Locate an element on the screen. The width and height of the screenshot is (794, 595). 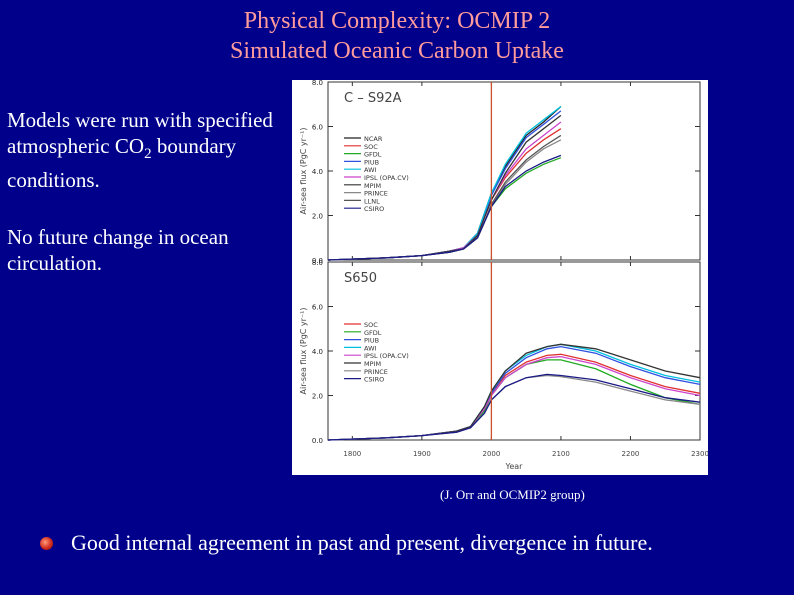
x-tick-label: 1900 is located at coordinates (422, 454).